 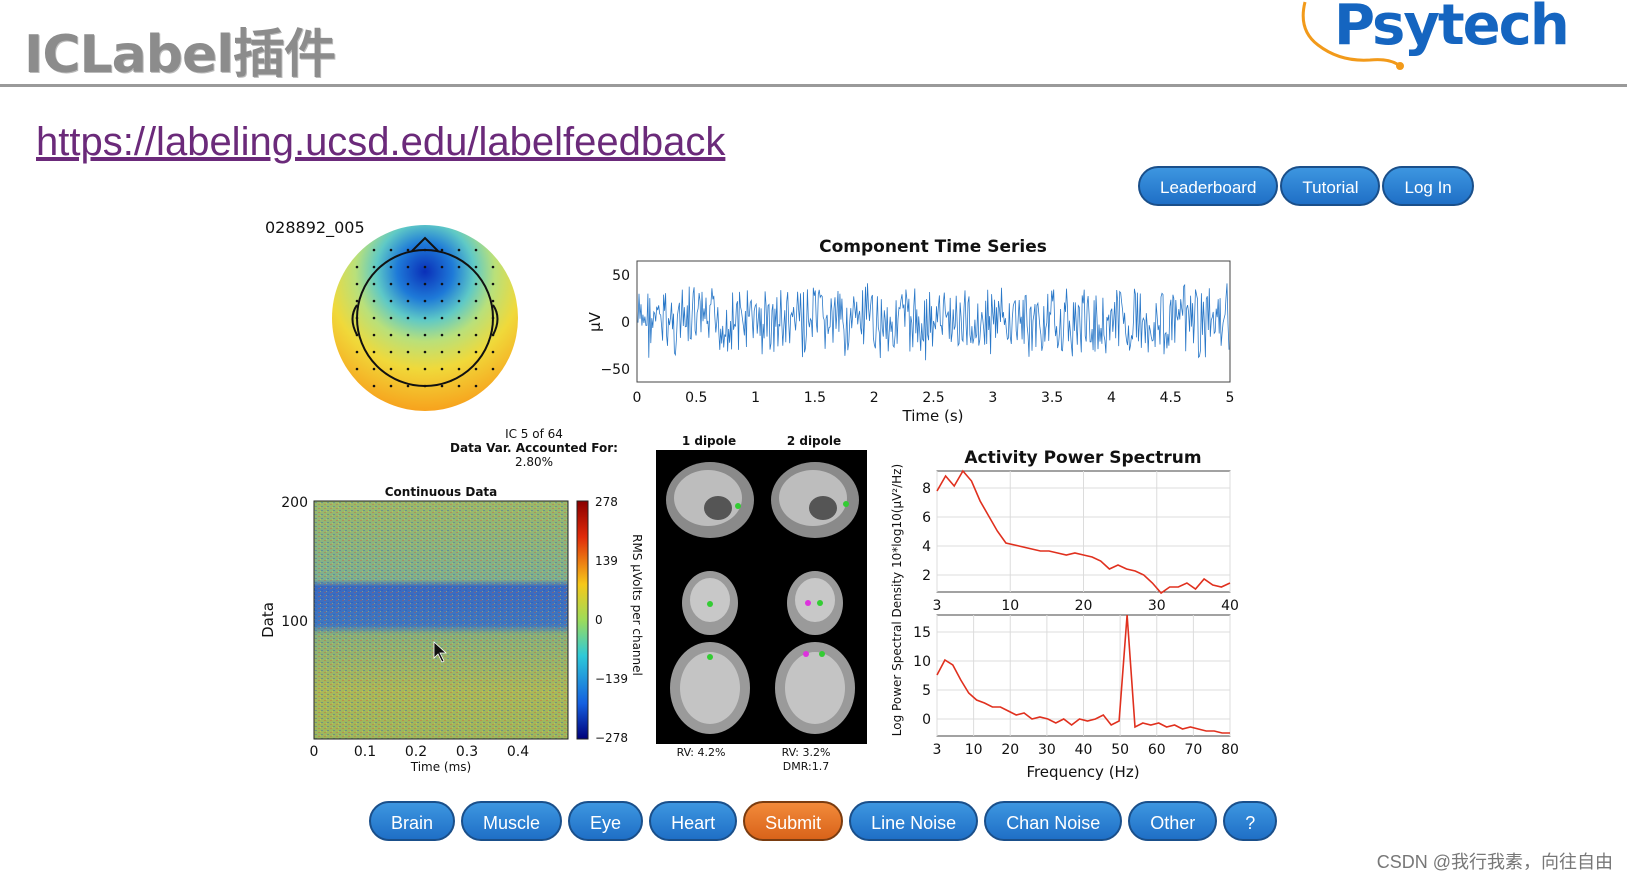 What do you see at coordinates (701, 752) in the screenshot?
I see `dipole-rv-1: RV: 4.2%` at bounding box center [701, 752].